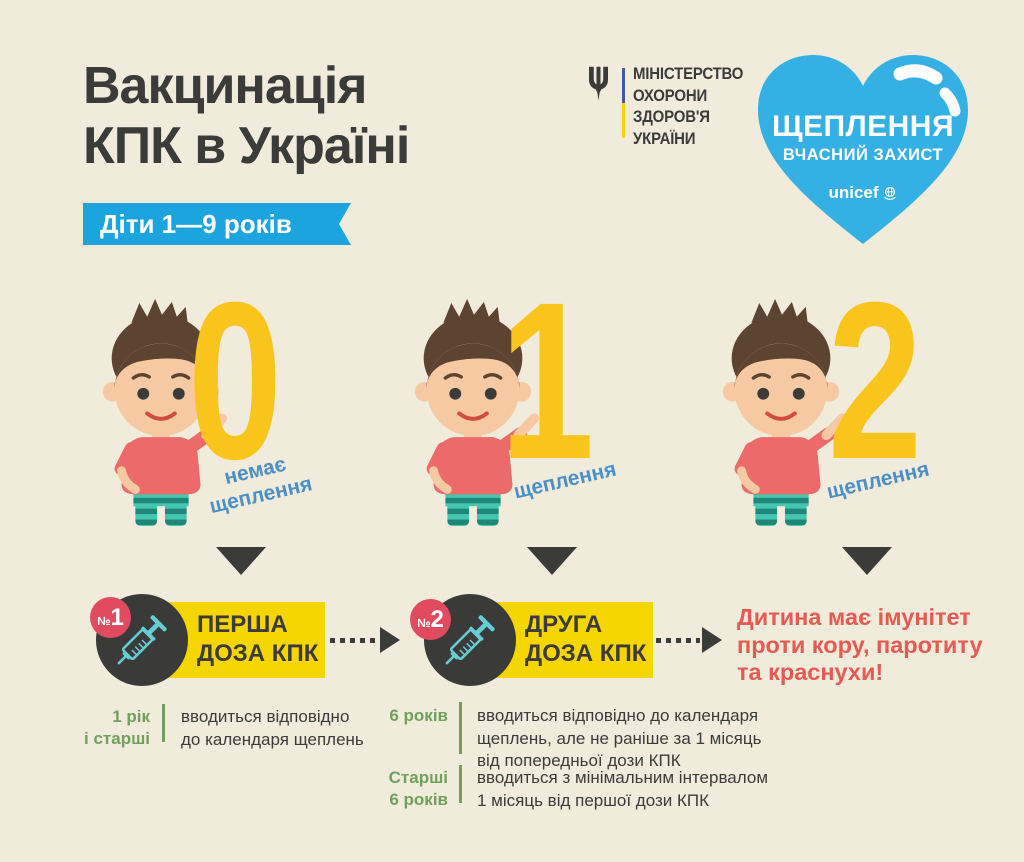 The image size is (1024, 862). What do you see at coordinates (586, 639) in the screenshot?
I see `dose-title-2: ДРУГА ДОЗА КПК` at bounding box center [586, 639].